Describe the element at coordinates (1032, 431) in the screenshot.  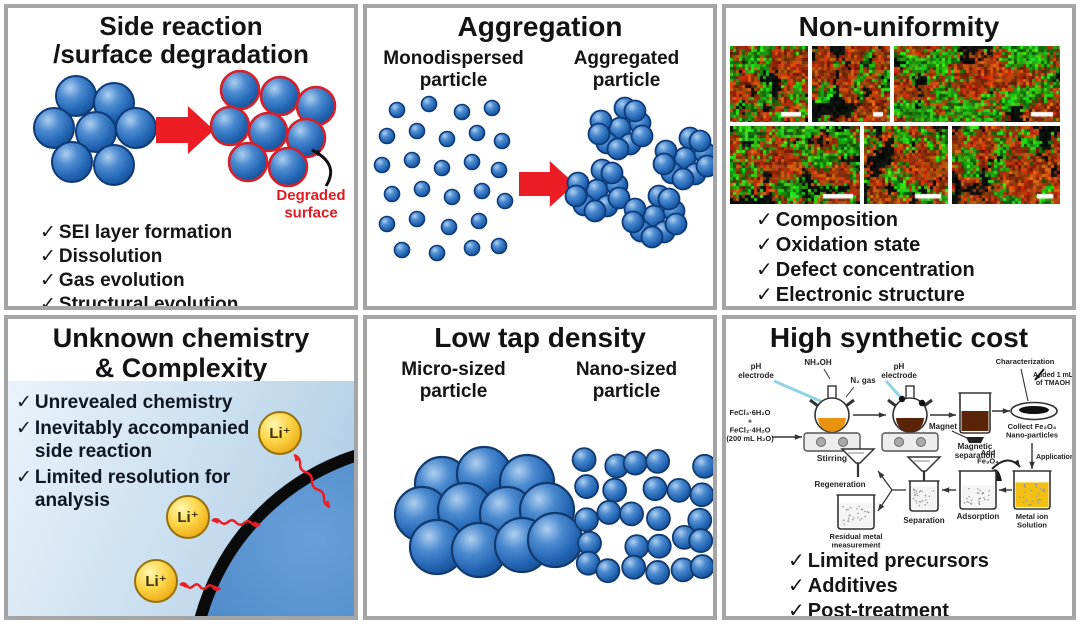
I see `diagram-label: Collect Fe₃O₄ Nano-particles` at that location.